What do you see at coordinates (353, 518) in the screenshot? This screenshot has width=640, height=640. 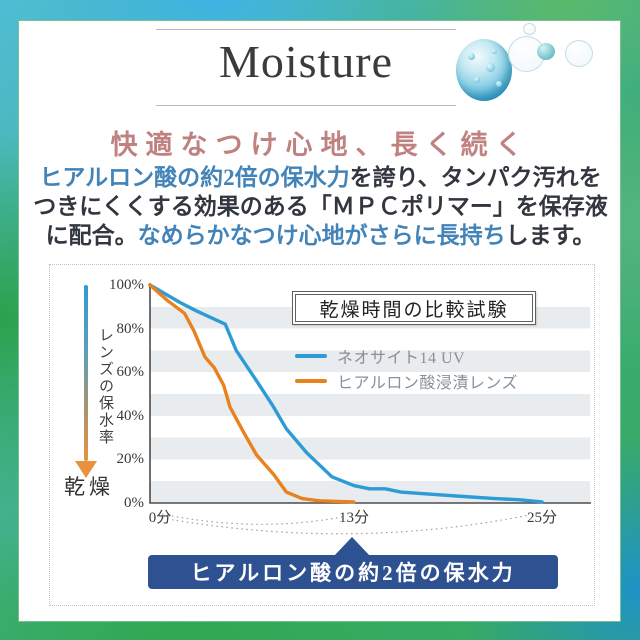 I see `x-tick-label: 13分` at bounding box center [353, 518].